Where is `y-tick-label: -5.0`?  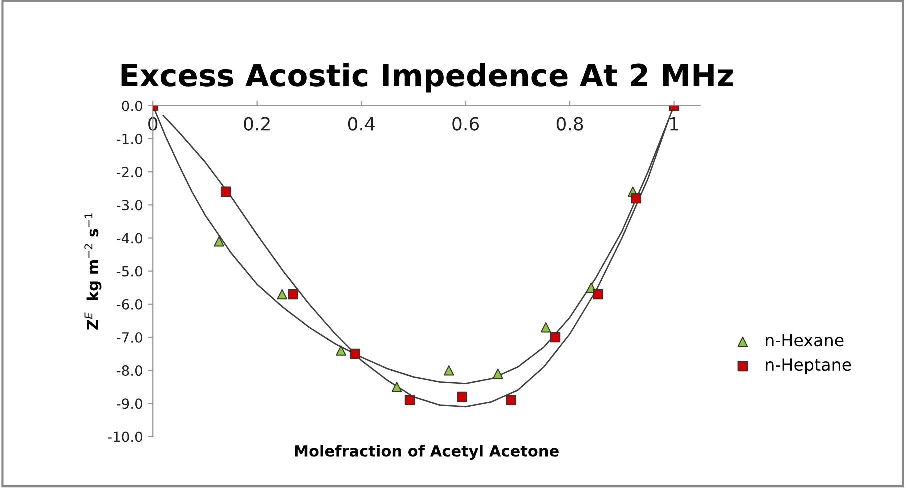
y-tick-label: -5.0 is located at coordinates (129, 271).